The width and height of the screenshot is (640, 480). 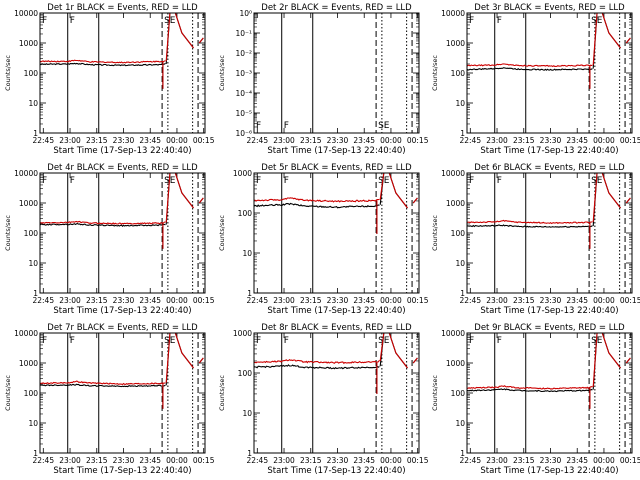 What do you see at coordinates (122, 328) in the screenshot?
I see `panel-title: Det 7r BLACK = Events, RED = LLD` at bounding box center [122, 328].